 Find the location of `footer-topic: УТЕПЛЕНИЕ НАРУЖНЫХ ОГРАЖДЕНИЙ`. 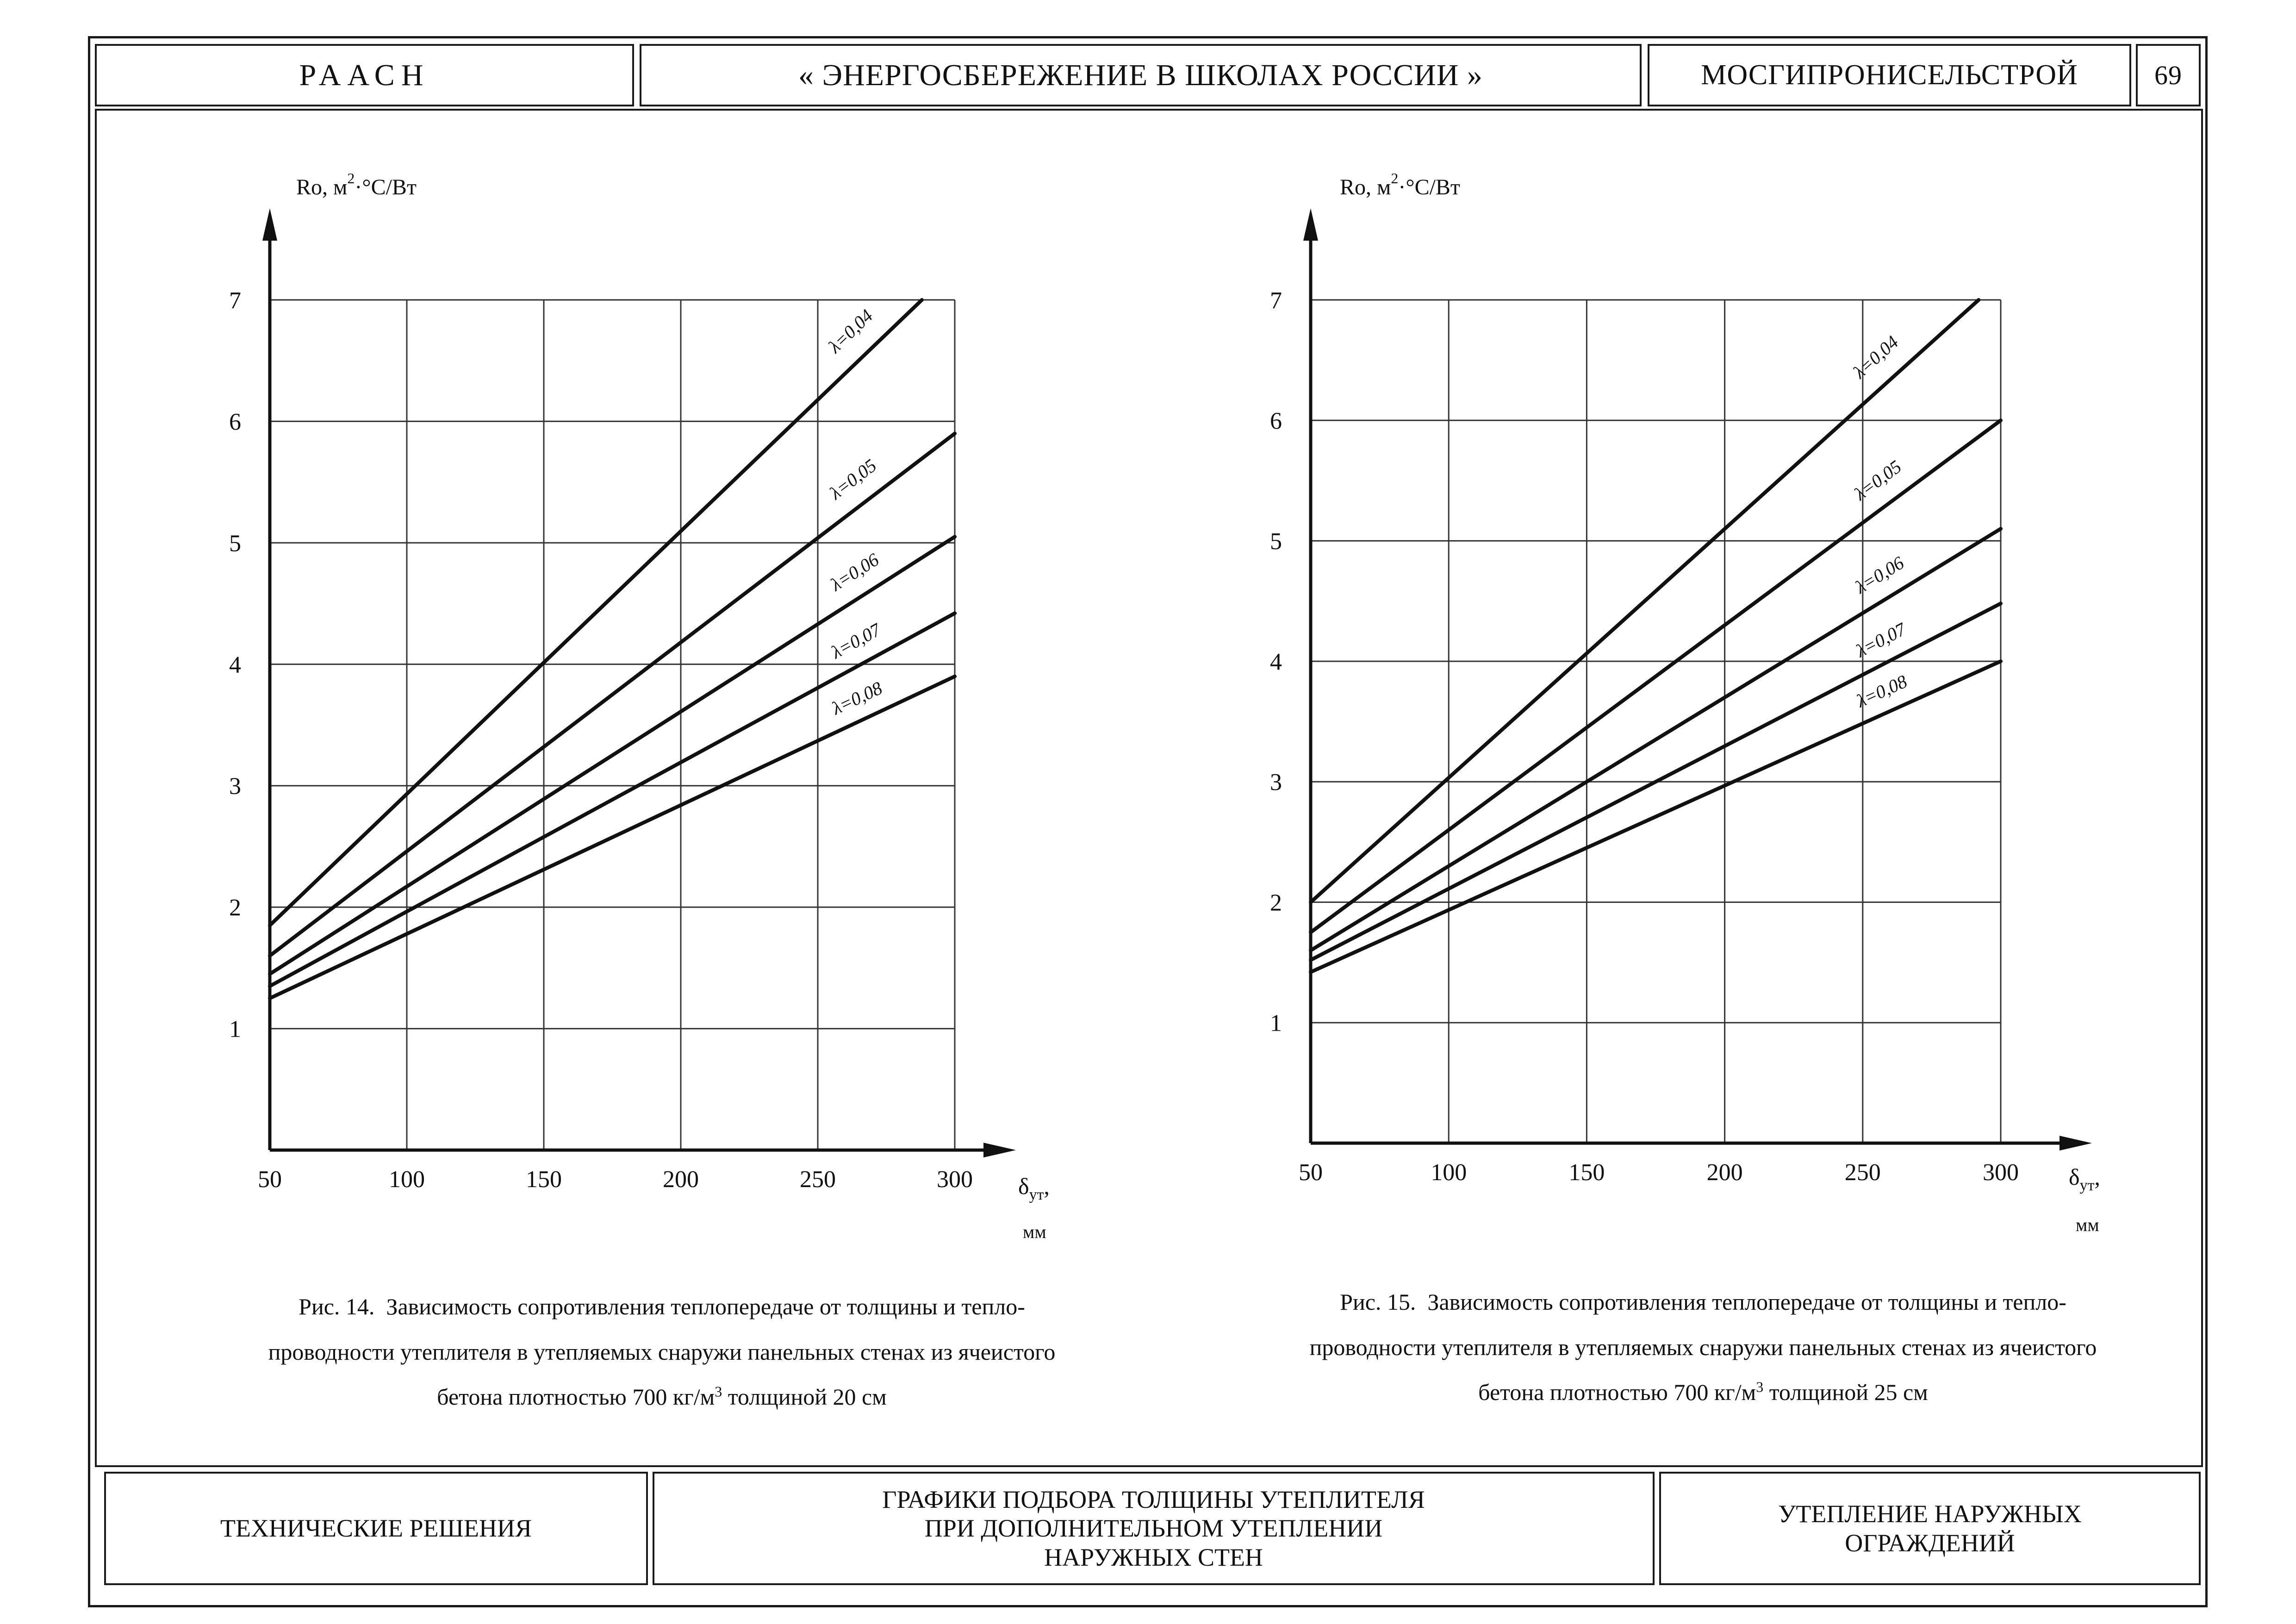

footer-topic: УТЕПЛЕНИЕ НАРУЖНЫХ ОГРАЖДЕНИЙ is located at coordinates (1930, 1528).